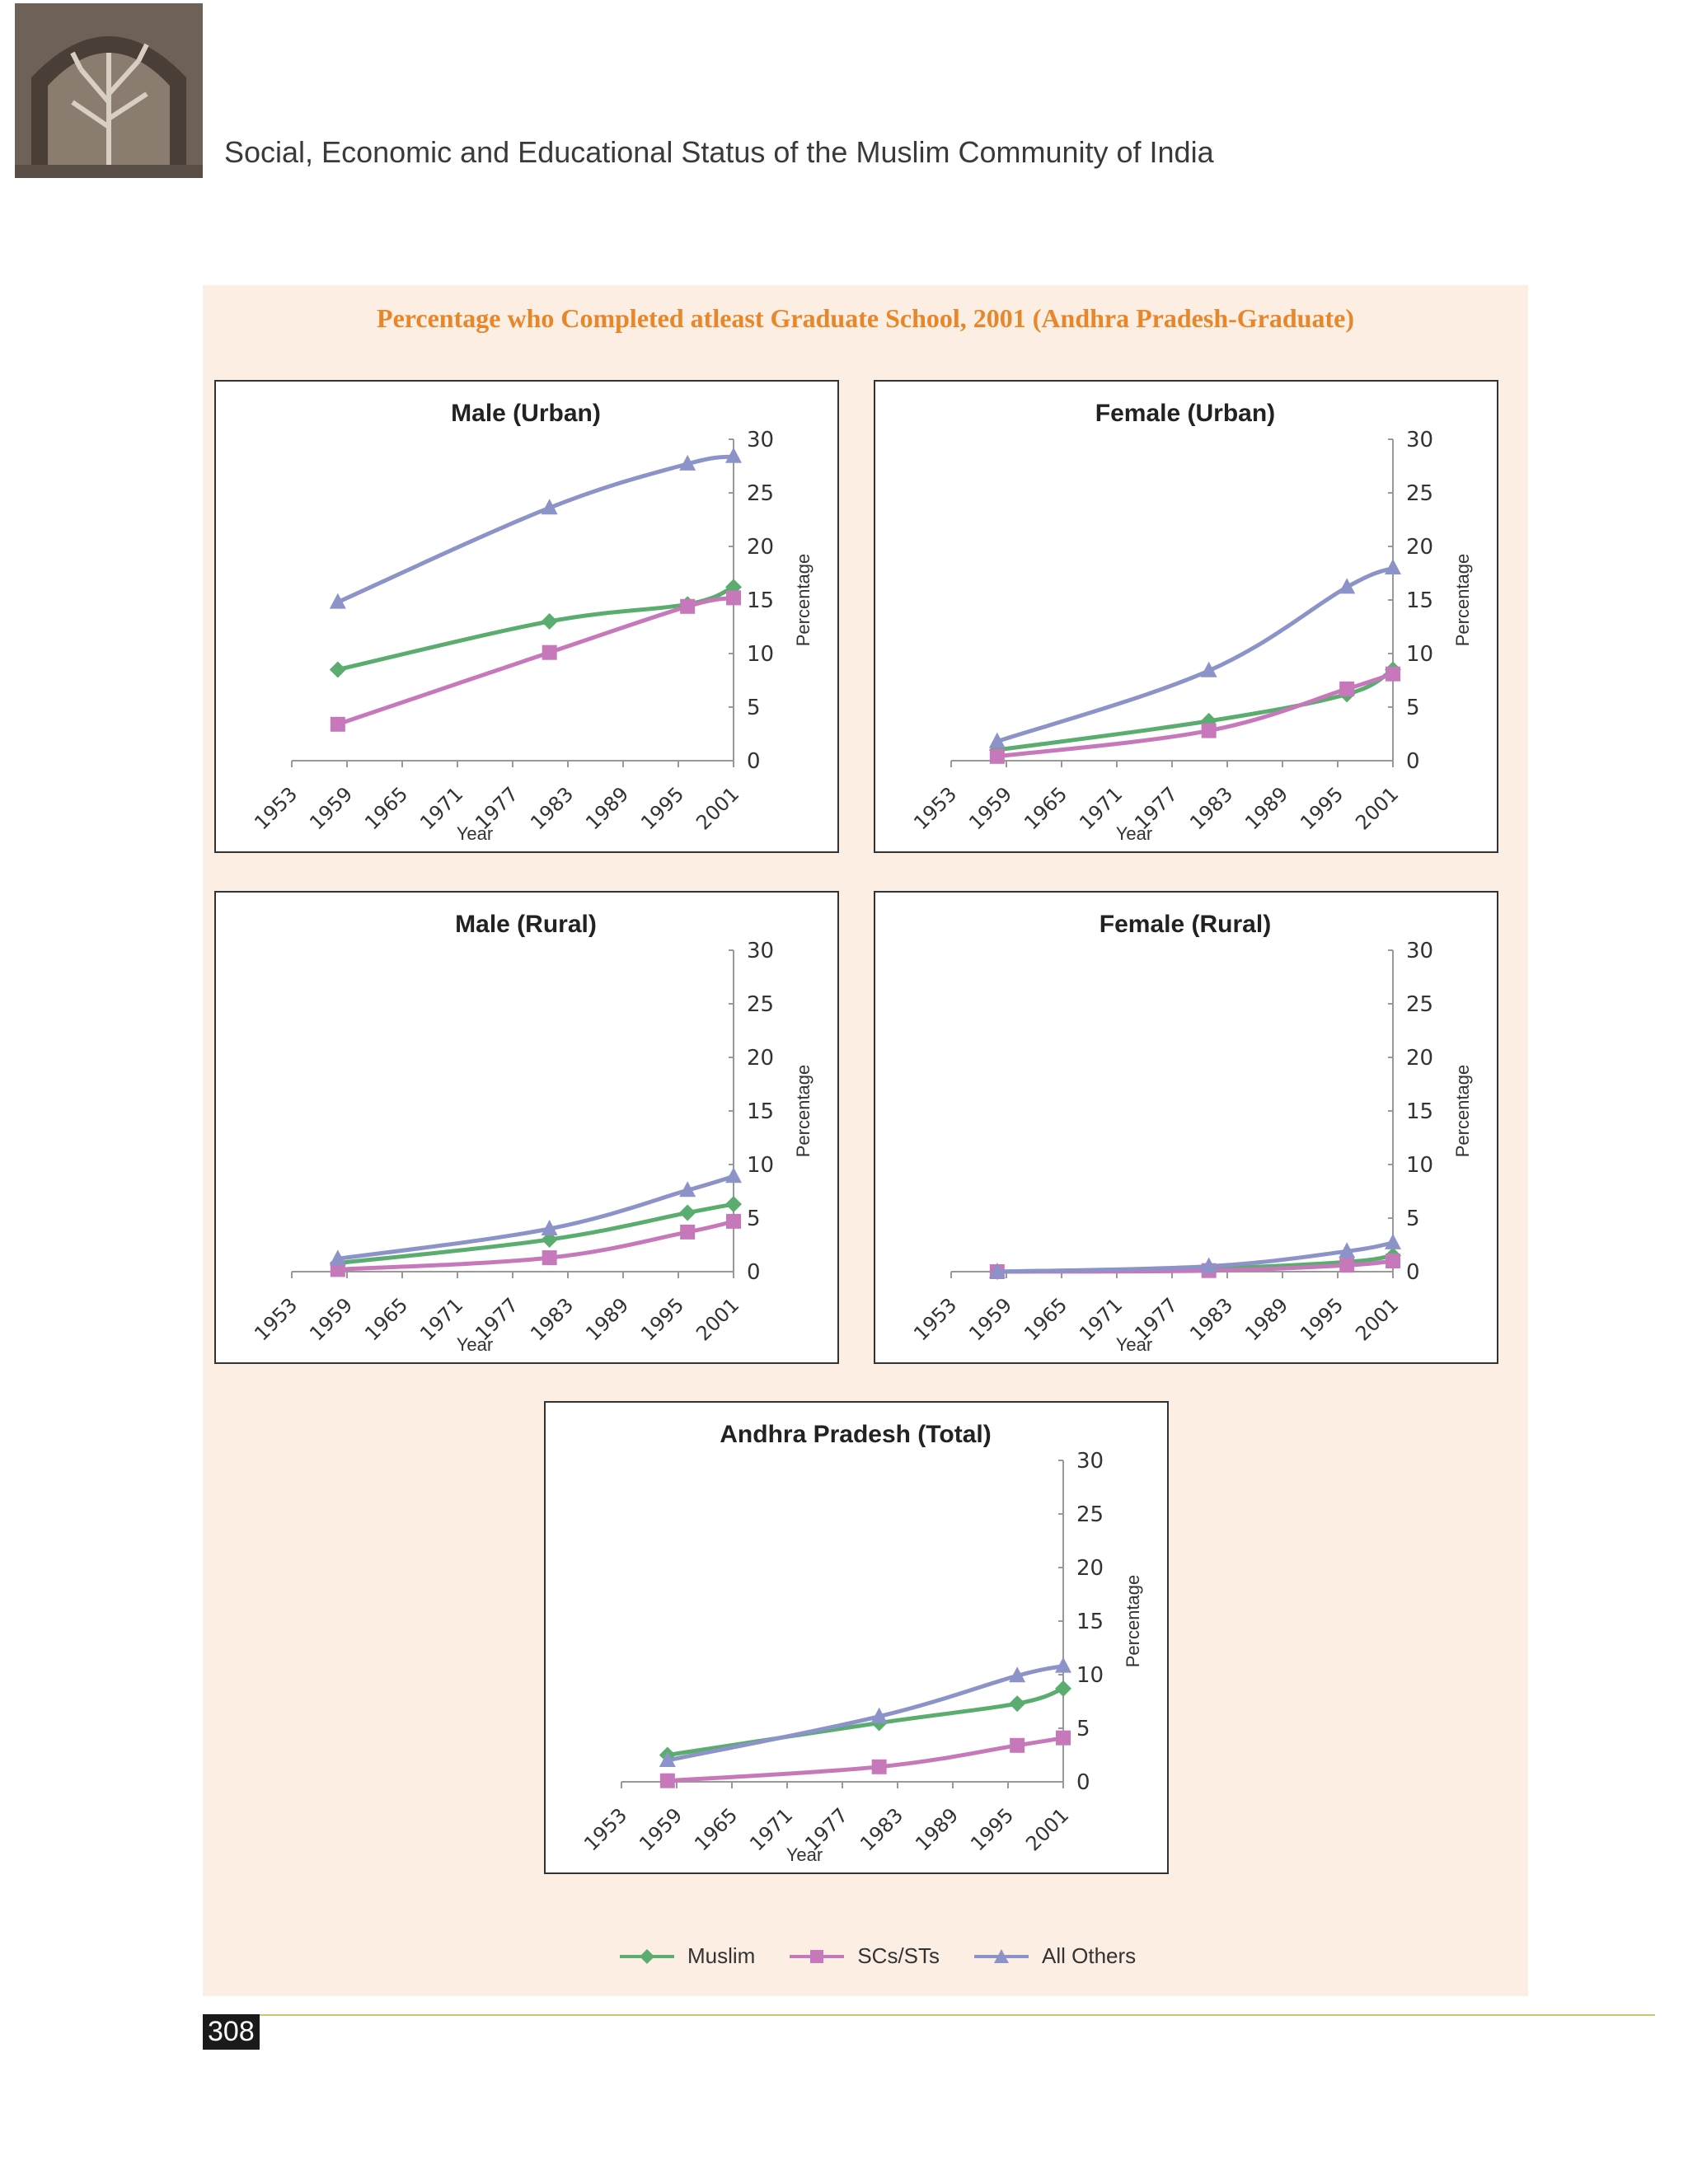  I want to click on legend-item-all-others: All Others, so click(1055, 1956).